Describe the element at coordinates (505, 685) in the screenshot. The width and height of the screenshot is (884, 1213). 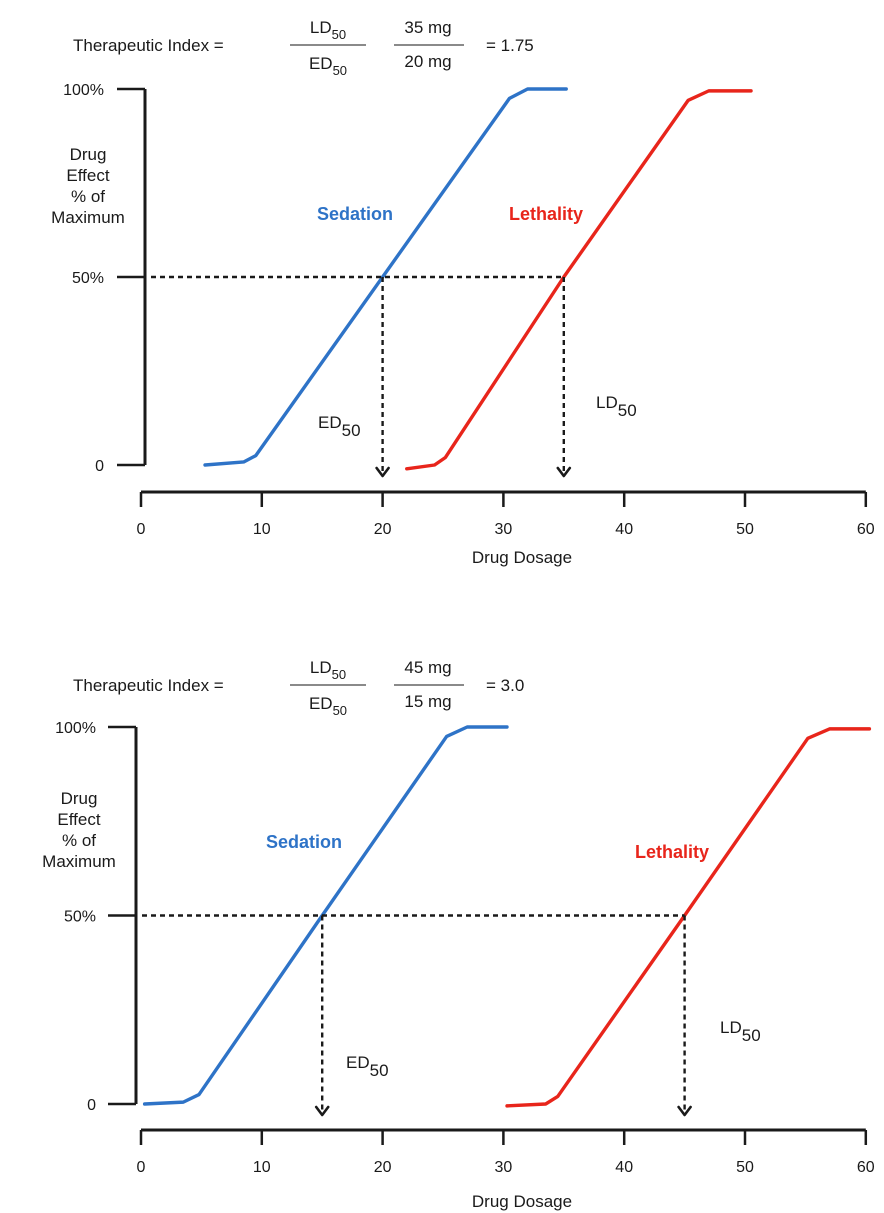
I see `formula-result: = 3.0` at that location.